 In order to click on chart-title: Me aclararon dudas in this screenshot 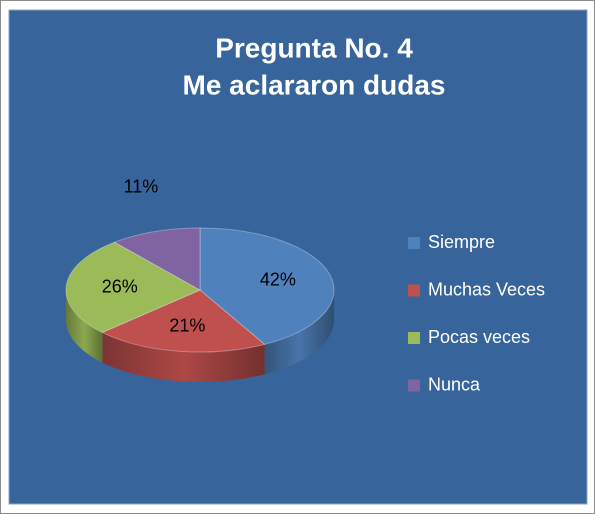, I will do `click(314, 84)`.